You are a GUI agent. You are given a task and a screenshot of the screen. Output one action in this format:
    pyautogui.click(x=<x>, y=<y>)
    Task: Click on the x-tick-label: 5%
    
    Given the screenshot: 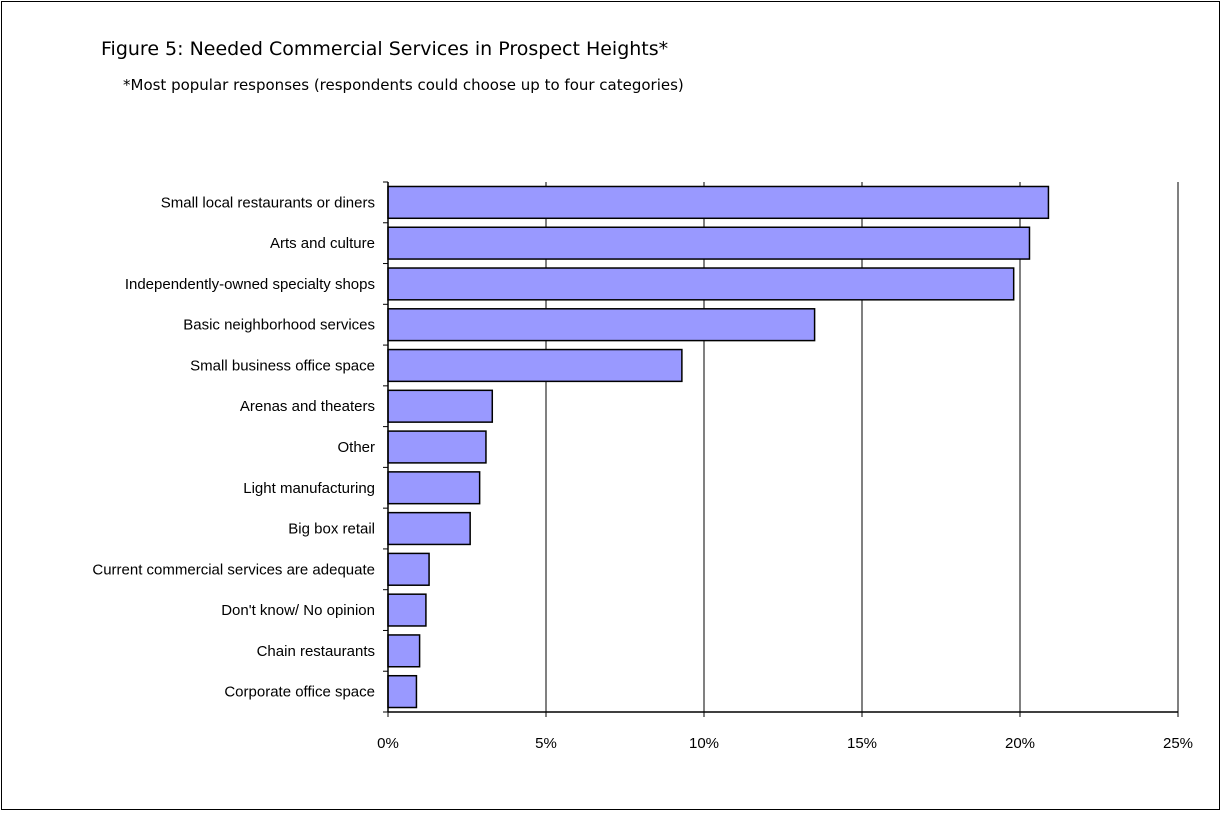 What is the action you would take?
    pyautogui.click(x=546, y=743)
    